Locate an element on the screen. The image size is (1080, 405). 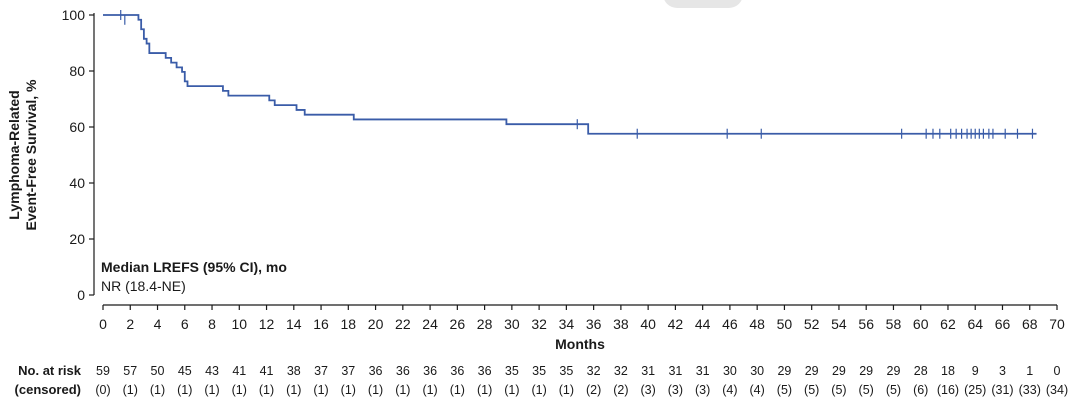
censored-value: (31) is located at coordinates (1002, 390).